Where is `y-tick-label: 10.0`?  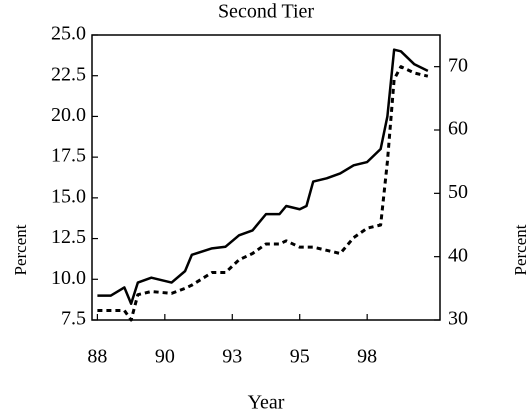
y-tick-label: 10.0 is located at coordinates (68, 278).